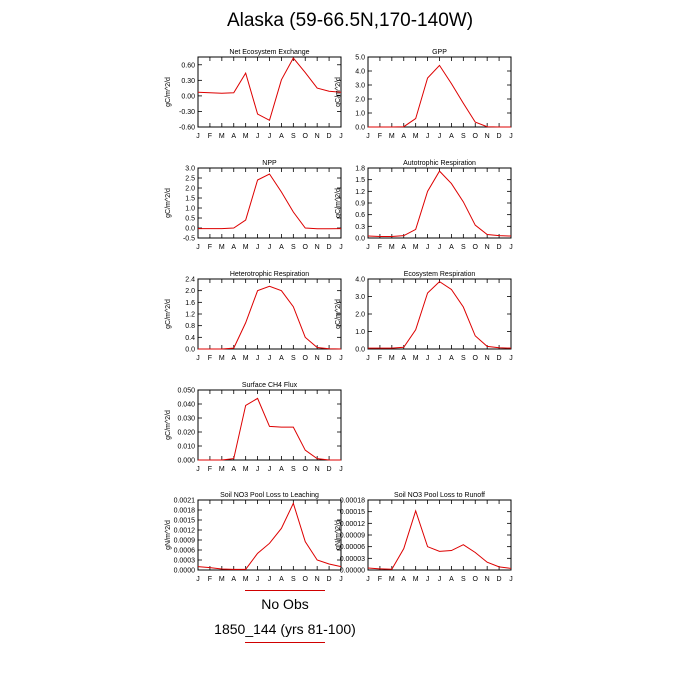  I want to click on y-tick-label: -0.60, so click(187, 128).